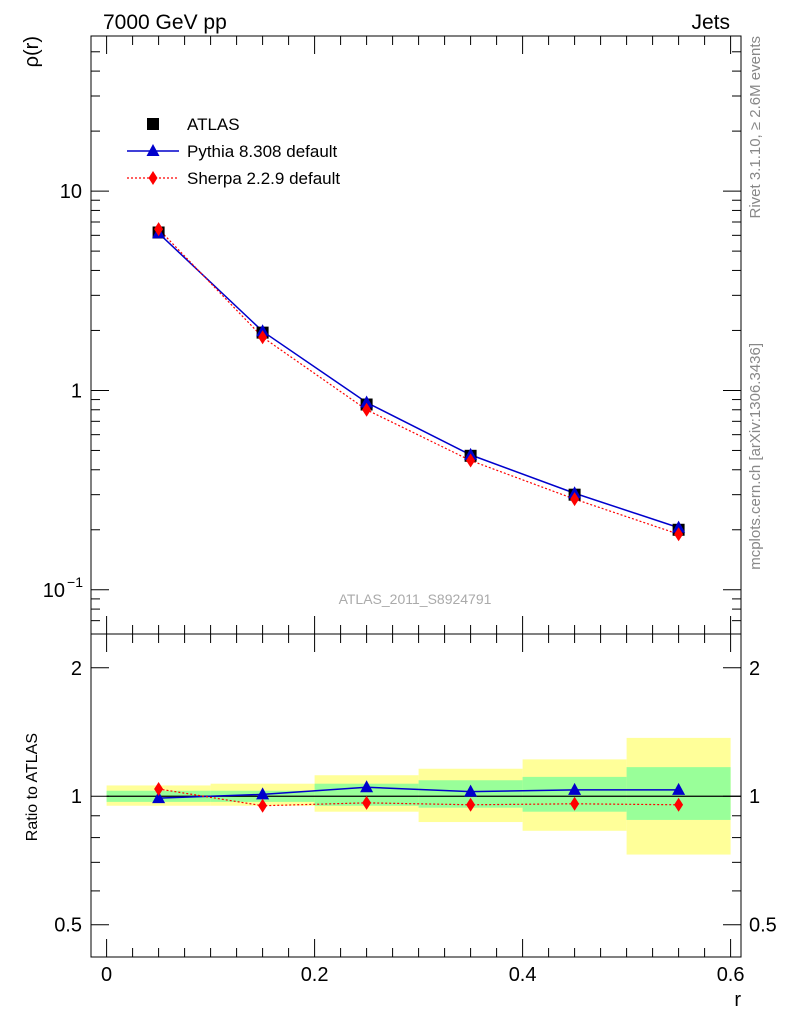 Image resolution: width=786 pixels, height=1024 pixels. I want to click on analysis-tag: ATLAS_2011_S8924791, so click(415, 599).